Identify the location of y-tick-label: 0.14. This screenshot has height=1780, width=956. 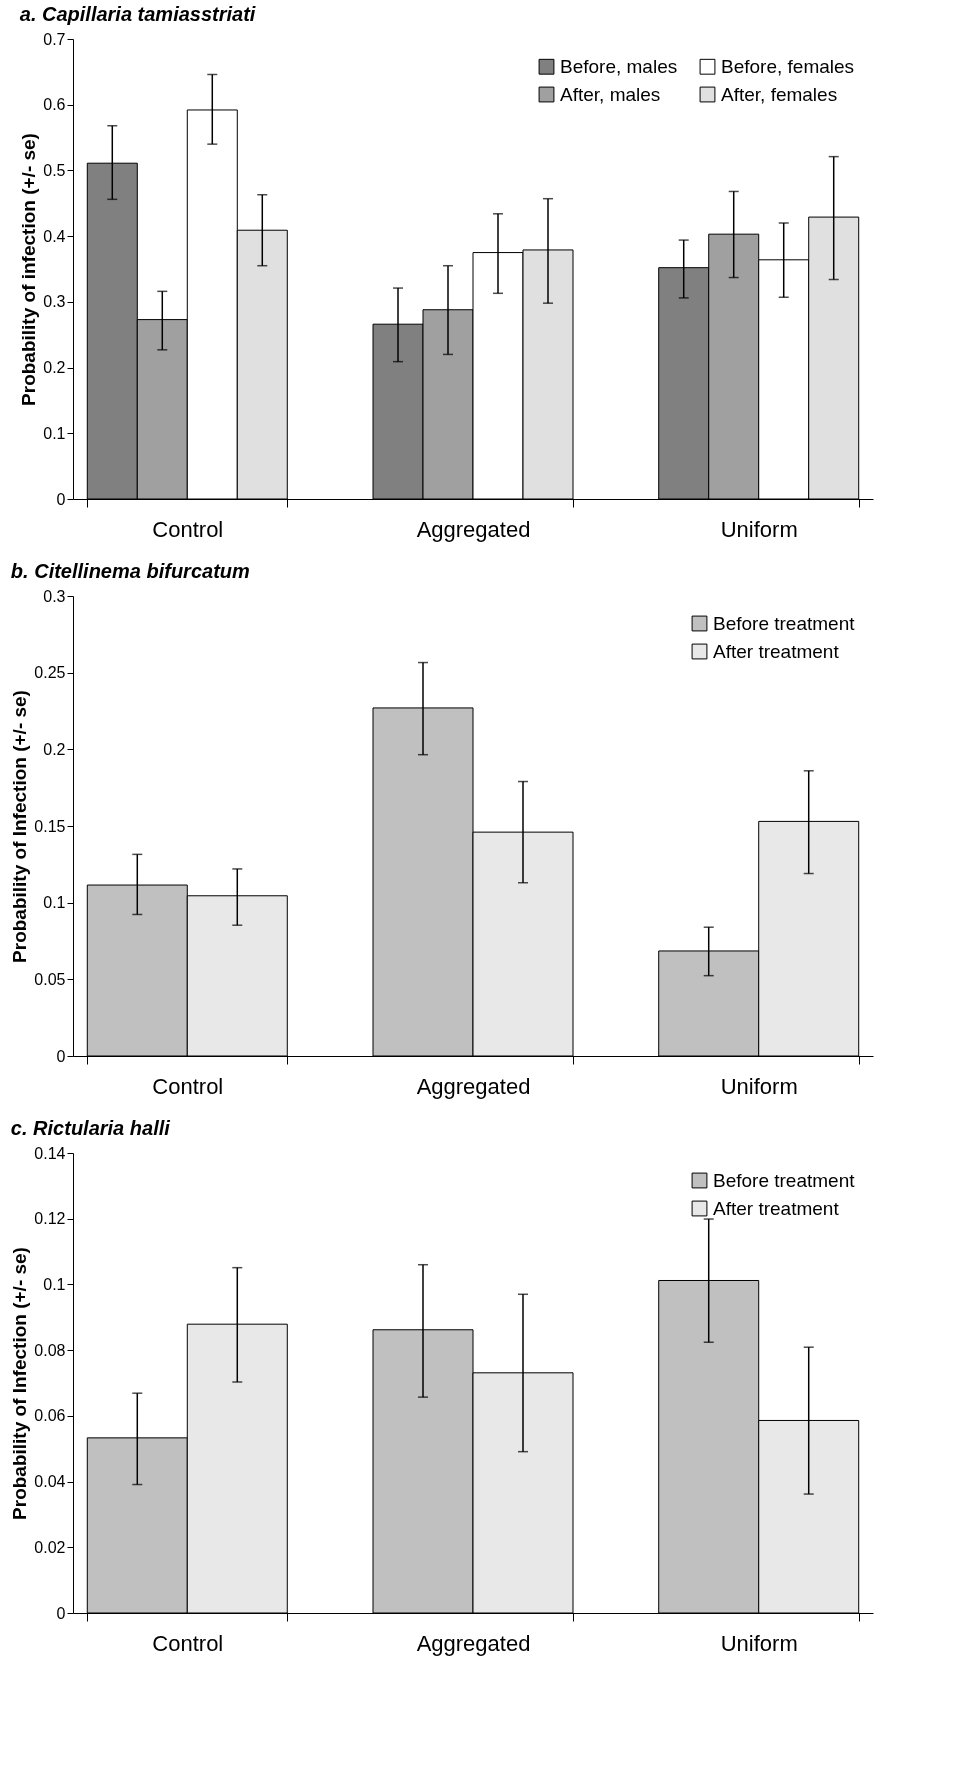
(50, 1153).